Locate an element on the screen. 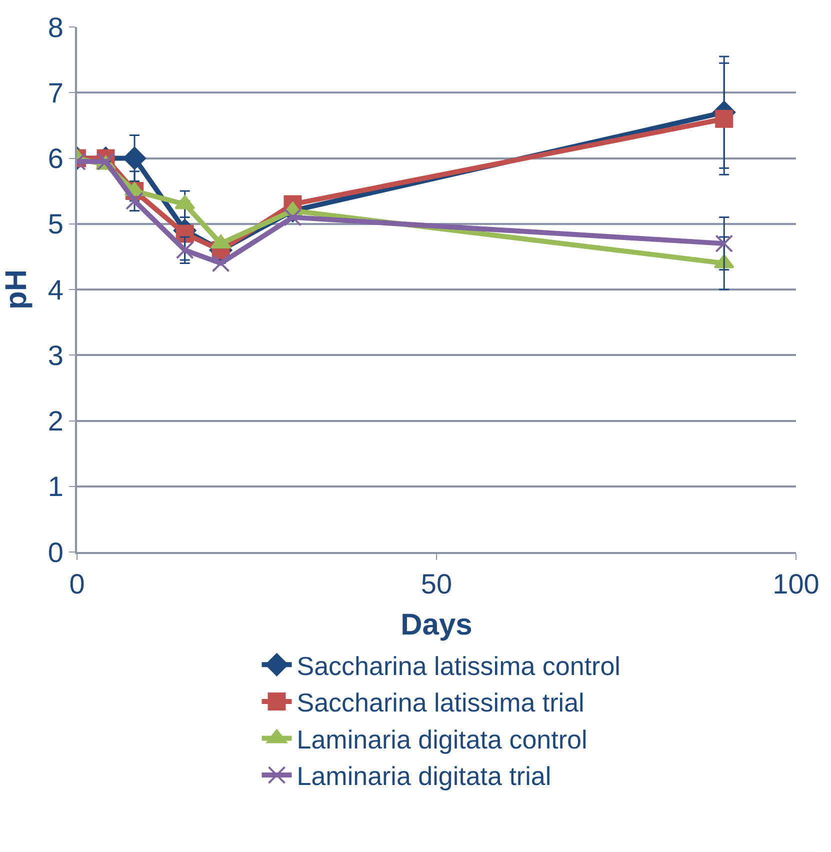  y-tick-label: 7 is located at coordinates (56, 92).